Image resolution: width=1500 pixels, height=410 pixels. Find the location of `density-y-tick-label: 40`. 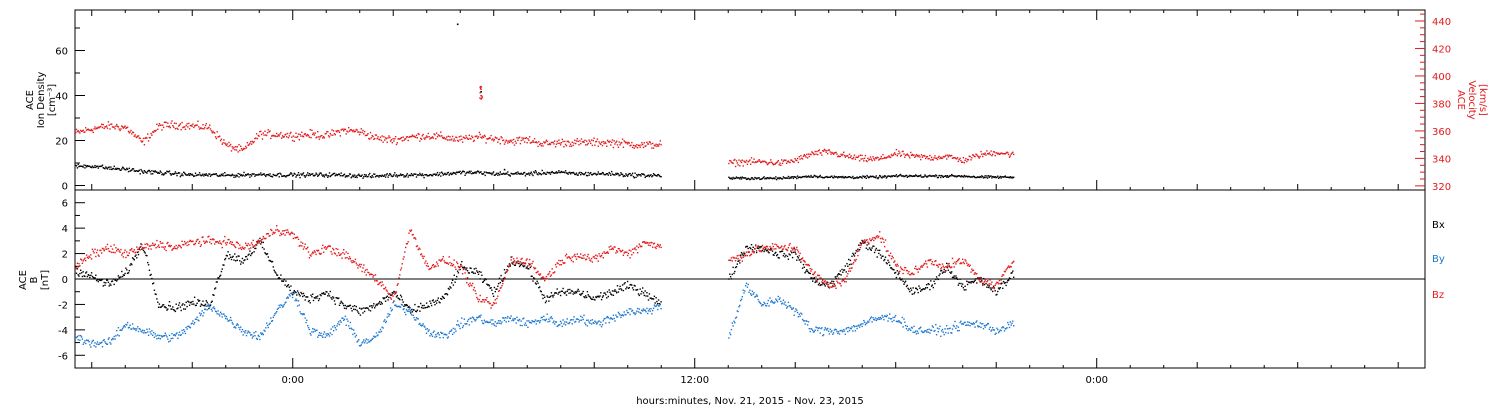

density-y-tick-label: 40 is located at coordinates (61, 97).